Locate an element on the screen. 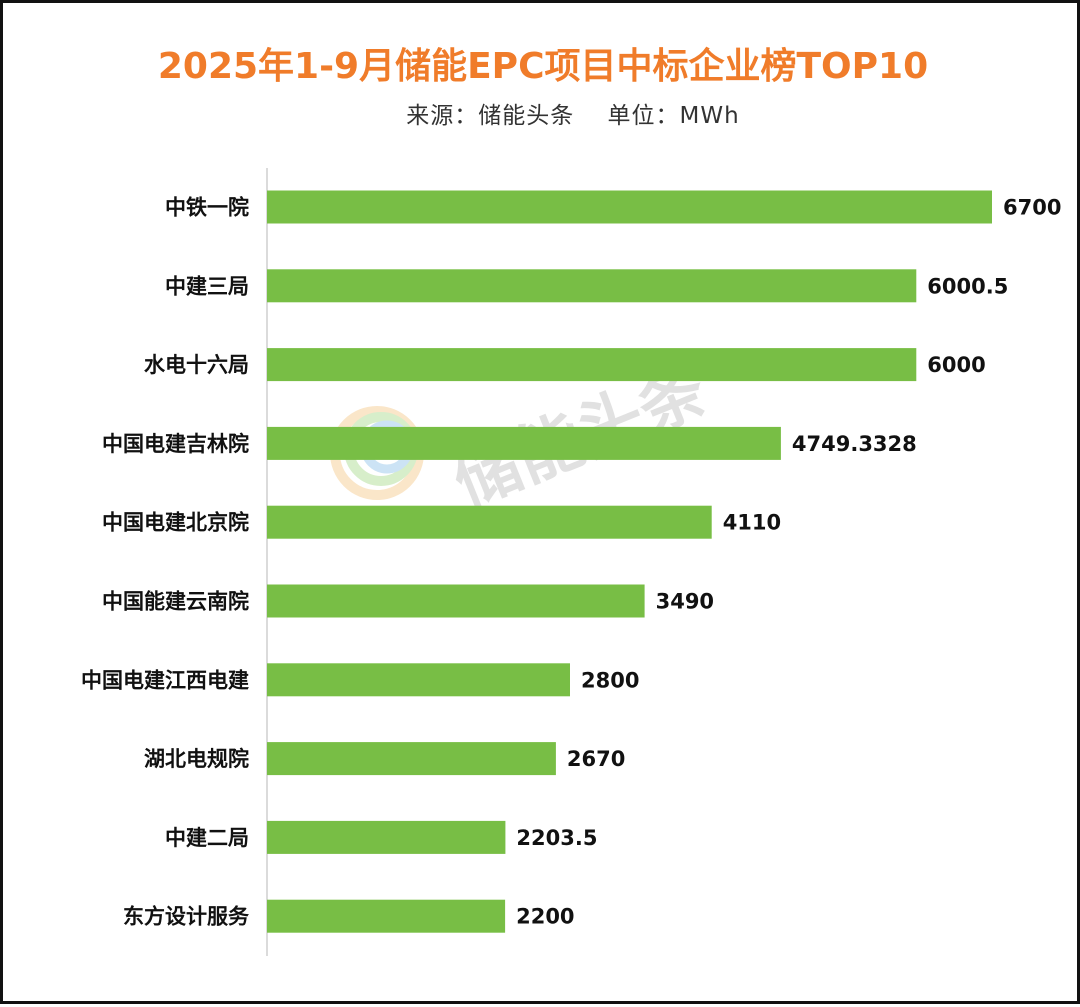 The image size is (1080, 1007). category-label-1: 中铁一院 is located at coordinates (207, 208).